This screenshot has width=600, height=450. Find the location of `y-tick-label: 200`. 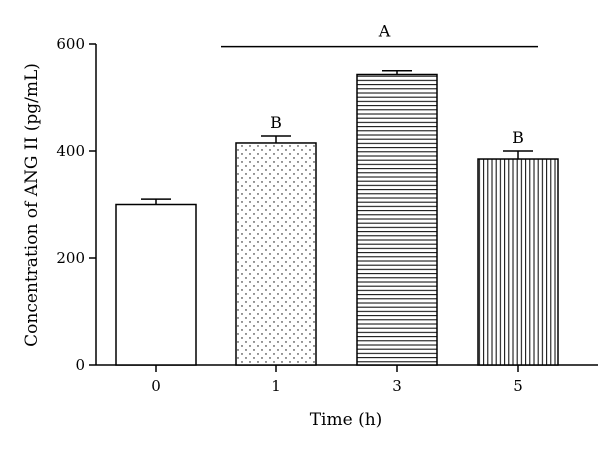

y-tick-label: 200 is located at coordinates (70, 258).